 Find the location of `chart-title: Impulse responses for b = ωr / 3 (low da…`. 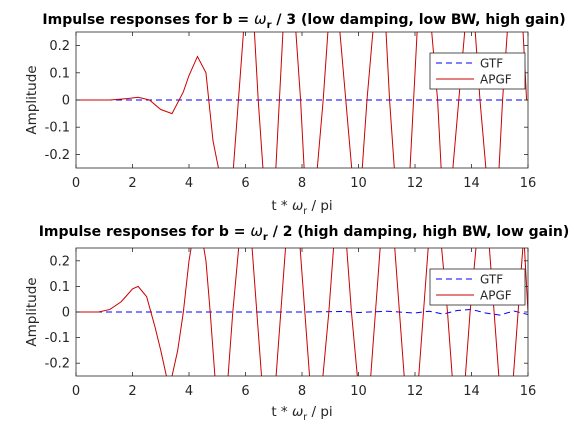

chart-title: Impulse responses for b = ωr / 3 (low da… is located at coordinates (303, 20).